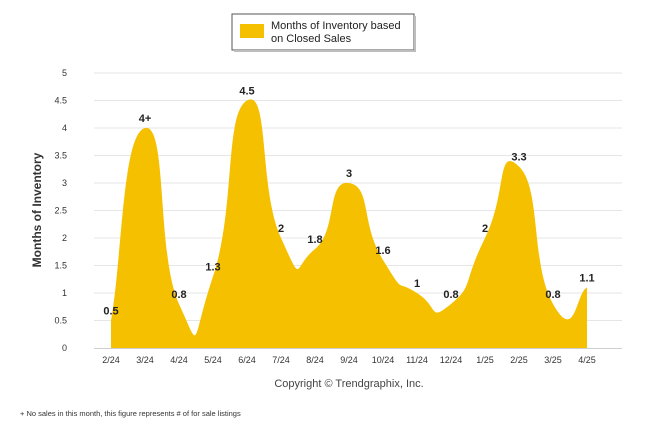 This screenshot has height=434, width=646. Describe the element at coordinates (37, 209) in the screenshot. I see `y-axis-title: Months of Inventory` at that location.